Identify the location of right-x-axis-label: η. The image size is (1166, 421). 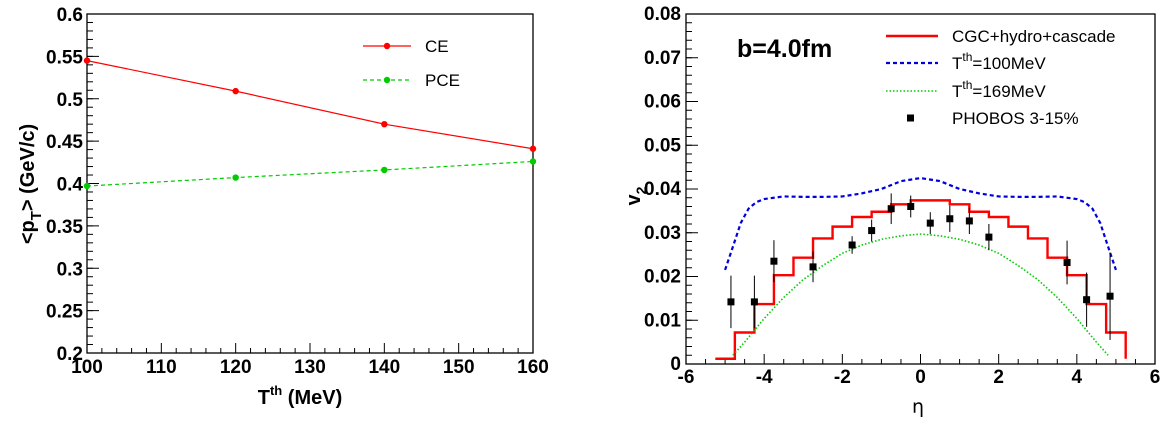
(918, 407).